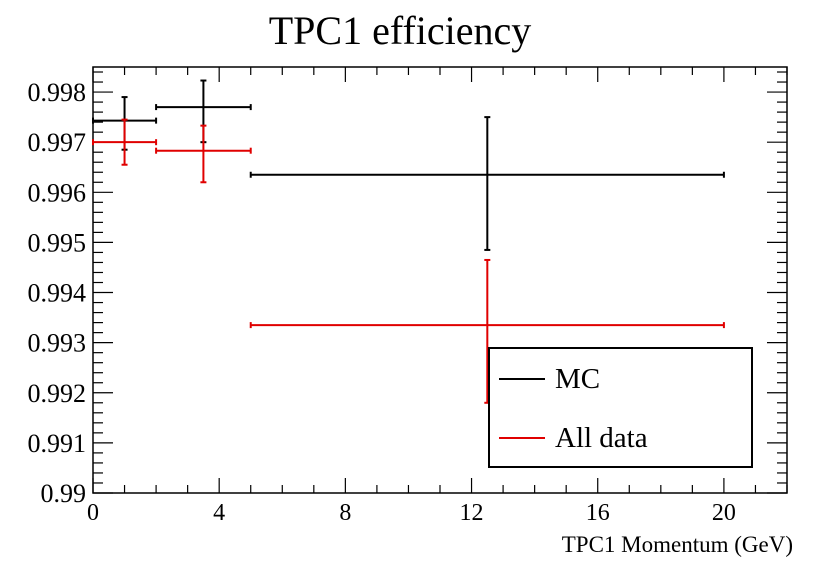 The height and width of the screenshot is (569, 837). I want to click on x-tick-label: 8, so click(345, 513).